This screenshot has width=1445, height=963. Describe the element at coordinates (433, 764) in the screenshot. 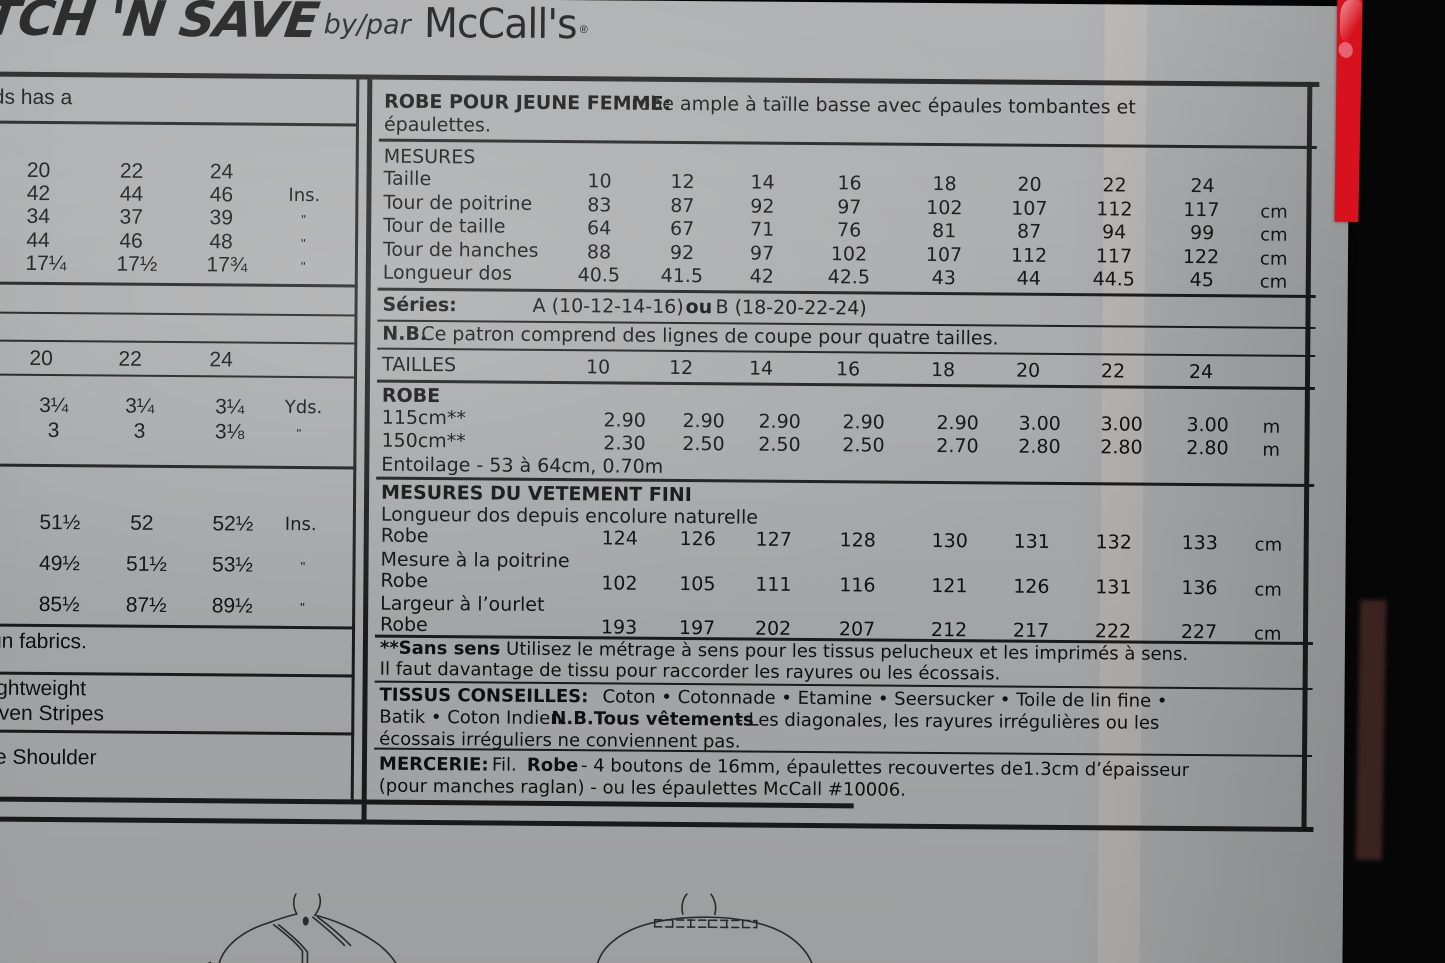

I see `fr-mercerie-heading: MERCERIE:` at that location.